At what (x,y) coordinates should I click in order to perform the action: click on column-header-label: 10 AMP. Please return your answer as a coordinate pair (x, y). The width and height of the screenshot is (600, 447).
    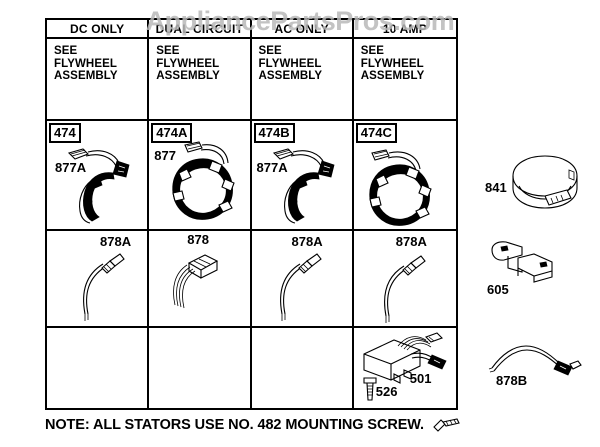
    Looking at the image, I should click on (404, 28).